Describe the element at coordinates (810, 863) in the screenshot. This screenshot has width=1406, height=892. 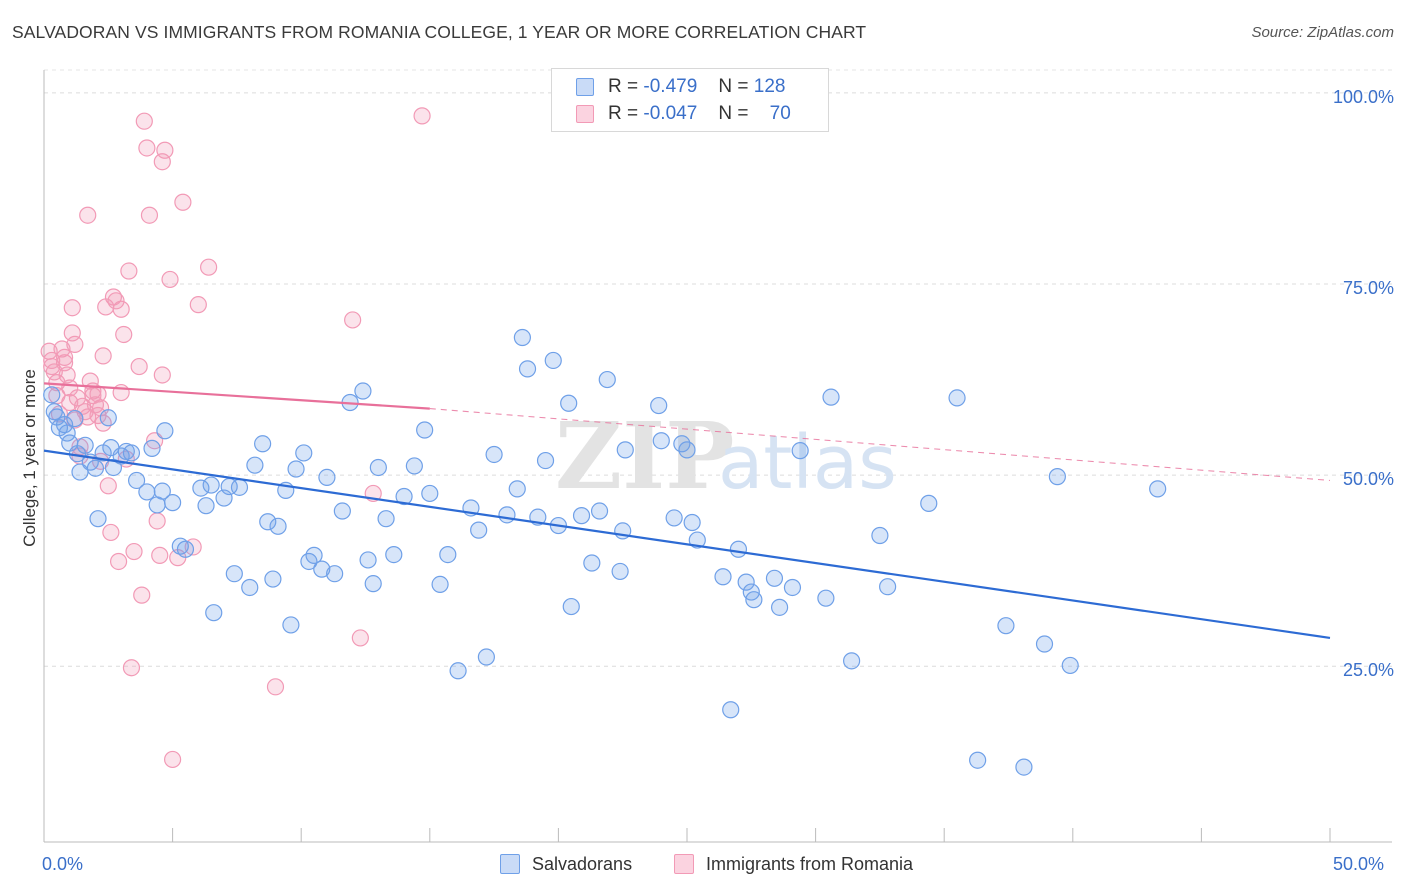
I see `legend-label-romania: Immigrants from Romania` at that location.